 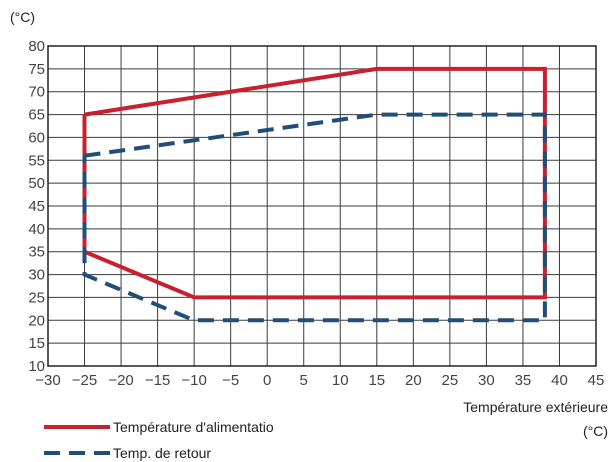 I want to click on x-axis-label: Température extérieure, so click(x=535, y=407).